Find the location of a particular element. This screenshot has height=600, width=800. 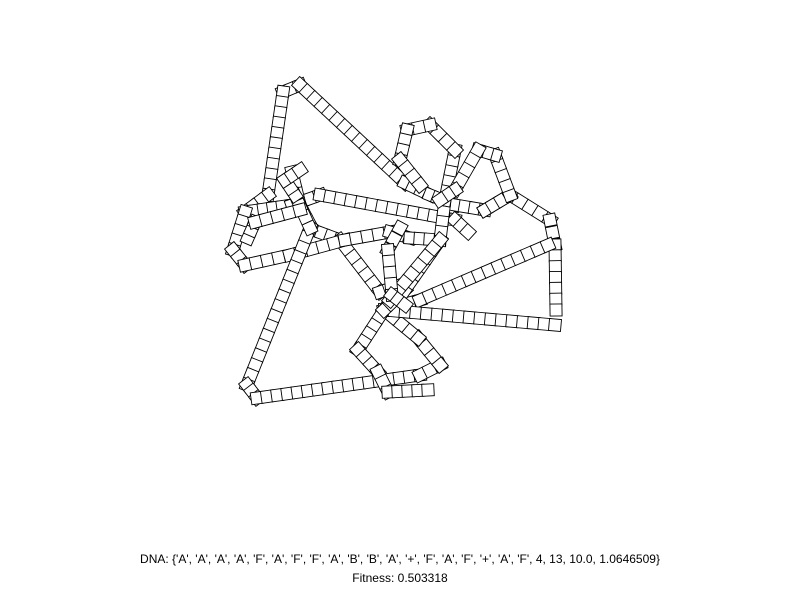

fitness-prefix: Fitness: is located at coordinates (375, 578).